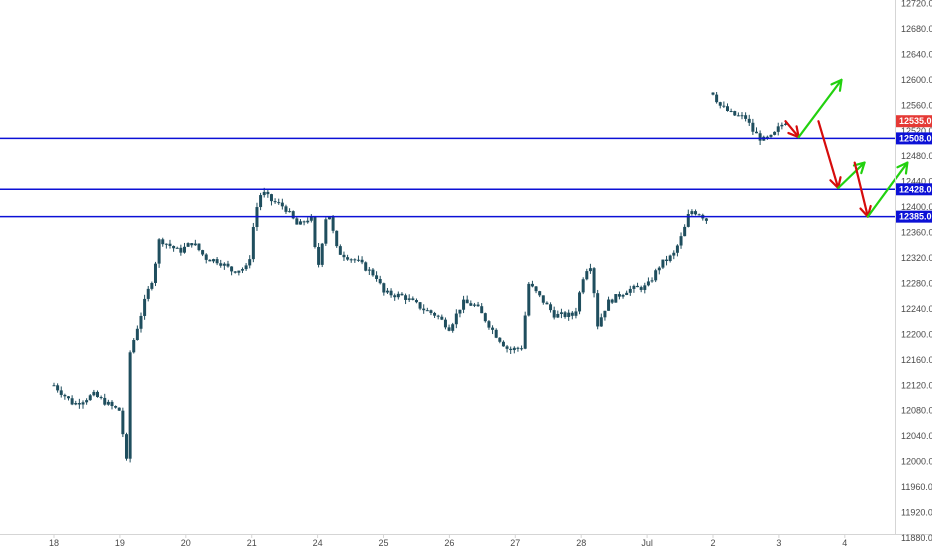 The height and width of the screenshot is (550, 932). I want to click on price-tick-label: 12680.0, so click(916, 29).